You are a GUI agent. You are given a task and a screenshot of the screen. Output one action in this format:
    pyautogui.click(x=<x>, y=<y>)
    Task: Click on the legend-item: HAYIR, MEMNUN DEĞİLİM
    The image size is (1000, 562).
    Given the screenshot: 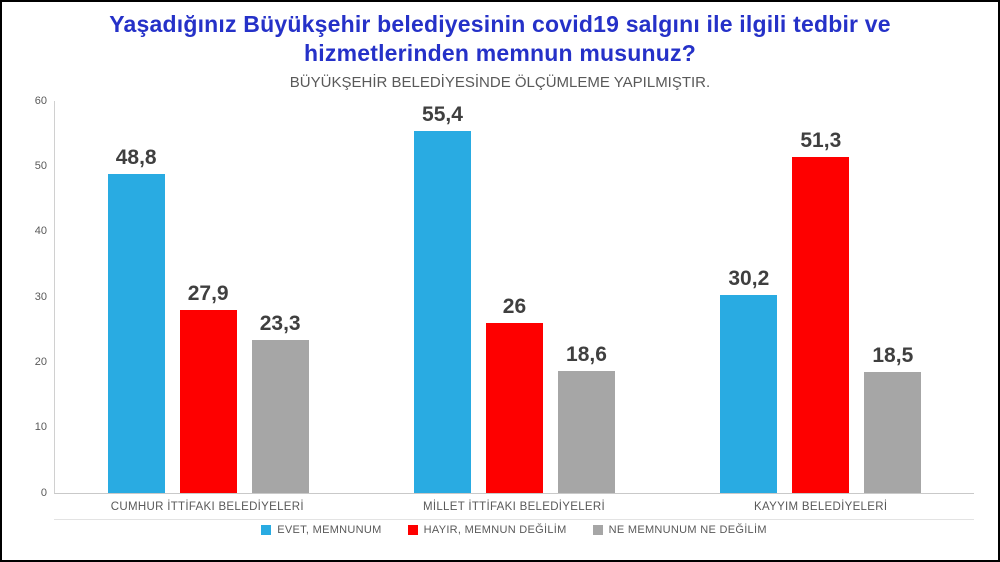 What is the action you would take?
    pyautogui.click(x=487, y=529)
    